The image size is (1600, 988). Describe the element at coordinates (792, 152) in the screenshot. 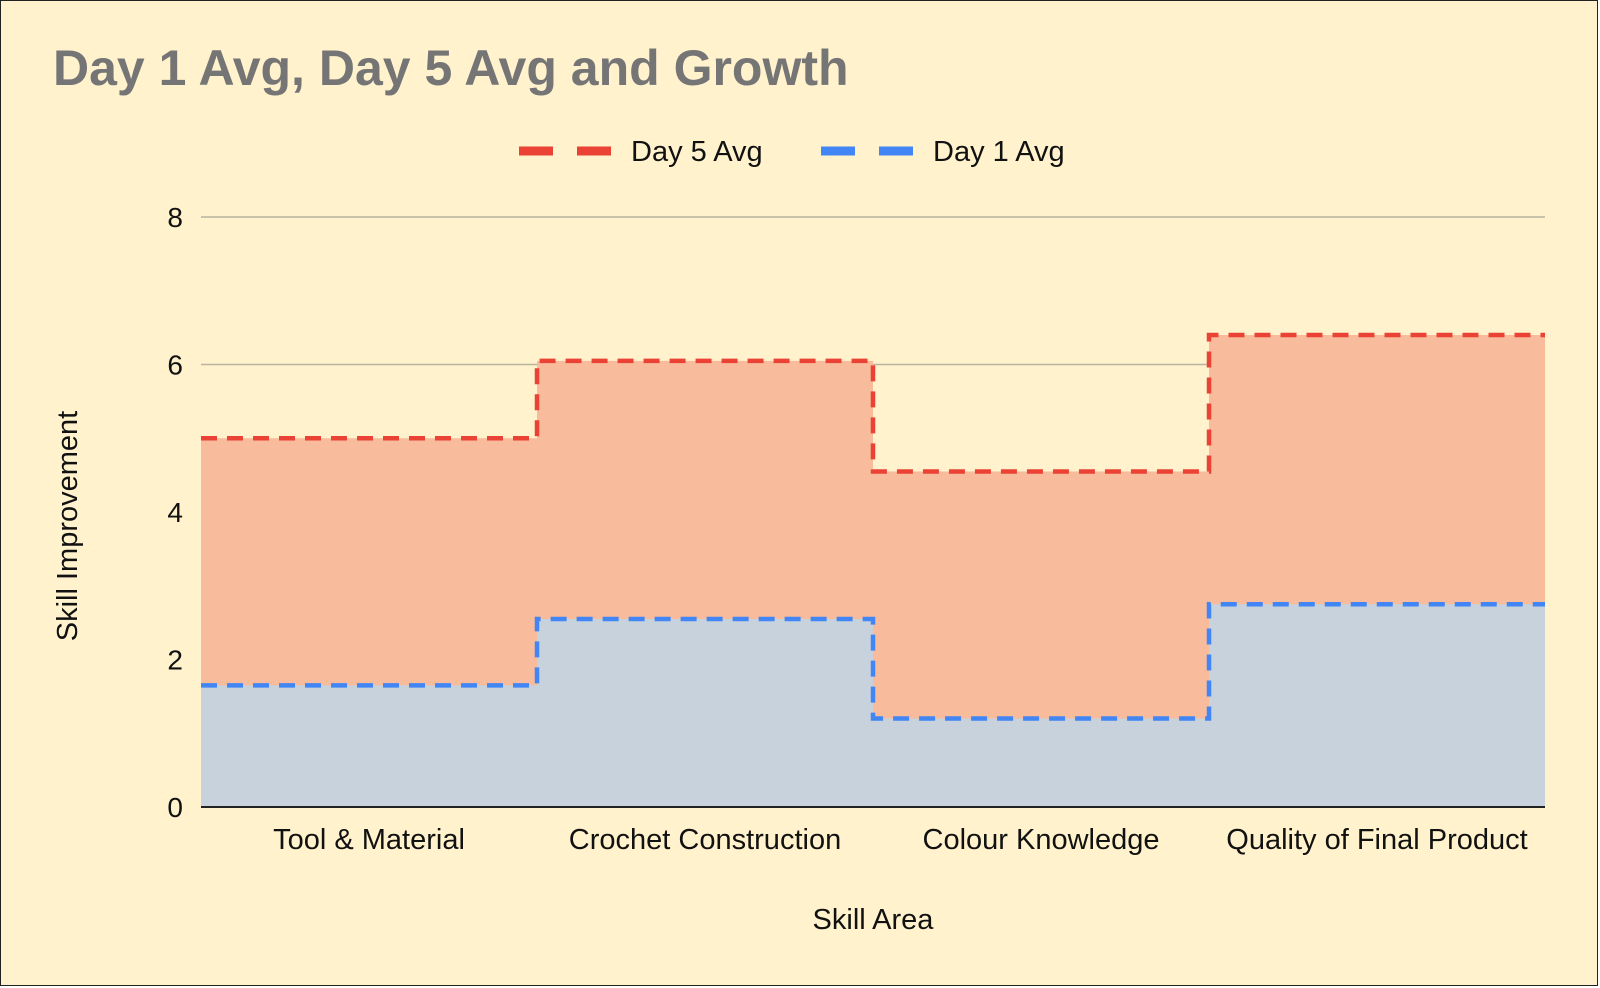

I see `legend: Day 5 Avg Day 1 Avg` at that location.